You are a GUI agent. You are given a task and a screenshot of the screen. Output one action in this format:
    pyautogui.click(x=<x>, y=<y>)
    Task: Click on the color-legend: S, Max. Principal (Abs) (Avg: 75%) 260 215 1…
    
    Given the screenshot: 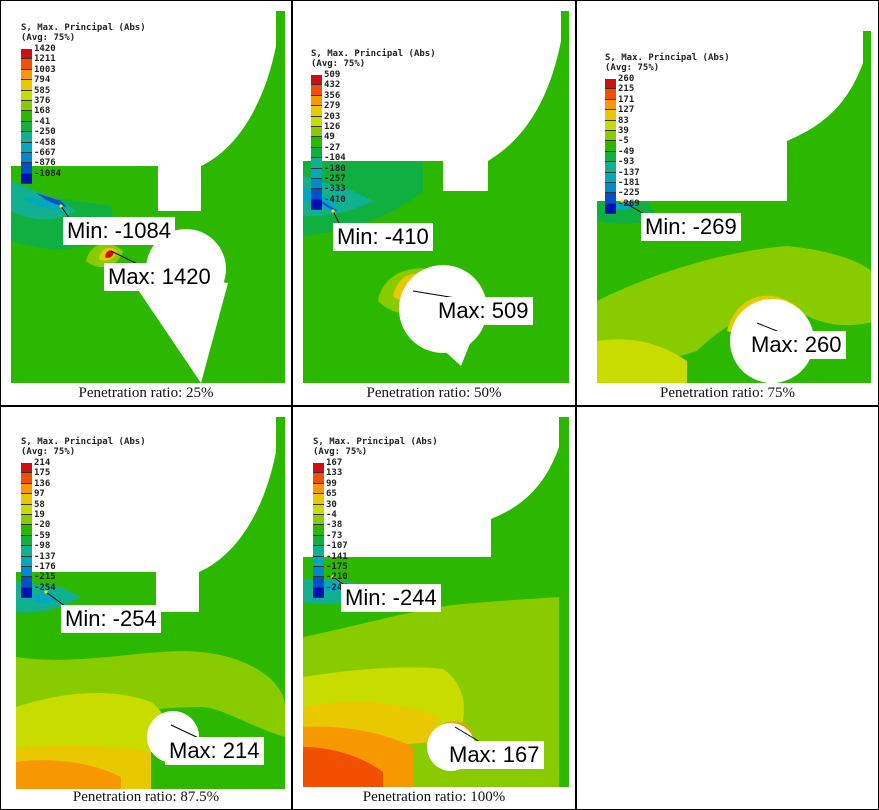 What is the action you would take?
    pyautogui.click(x=667, y=134)
    